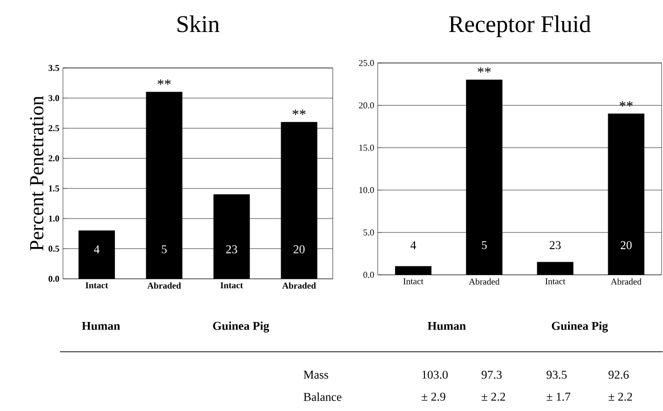  What do you see at coordinates (54, 128) in the screenshot?
I see `y-tick-label: 2.5` at bounding box center [54, 128].